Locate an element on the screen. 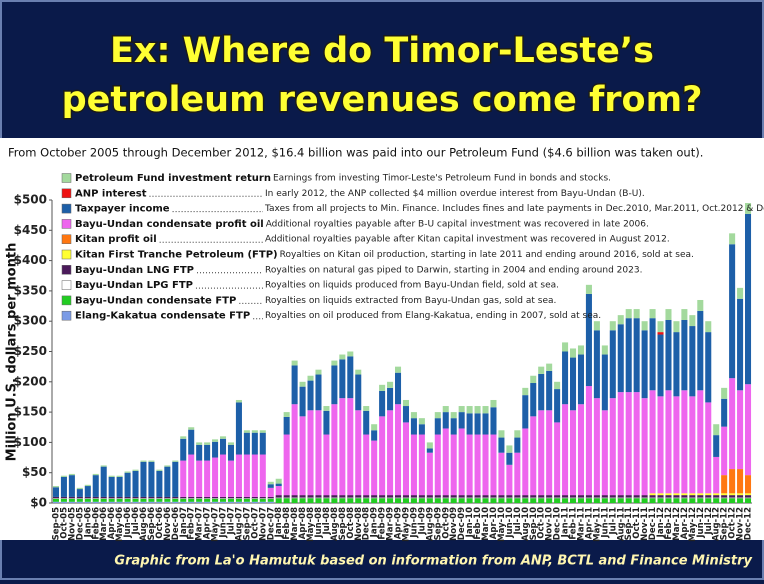 This screenshot has height=584, width=764. x-tick-label: Sep-12 is located at coordinates (725, 523).